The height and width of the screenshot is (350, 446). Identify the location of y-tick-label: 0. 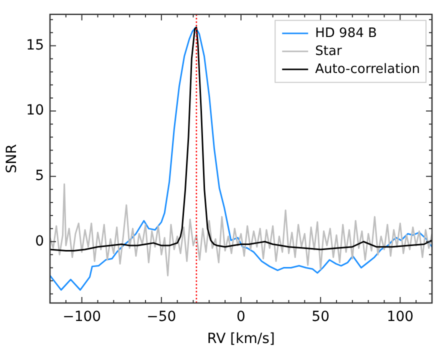
(39, 241).